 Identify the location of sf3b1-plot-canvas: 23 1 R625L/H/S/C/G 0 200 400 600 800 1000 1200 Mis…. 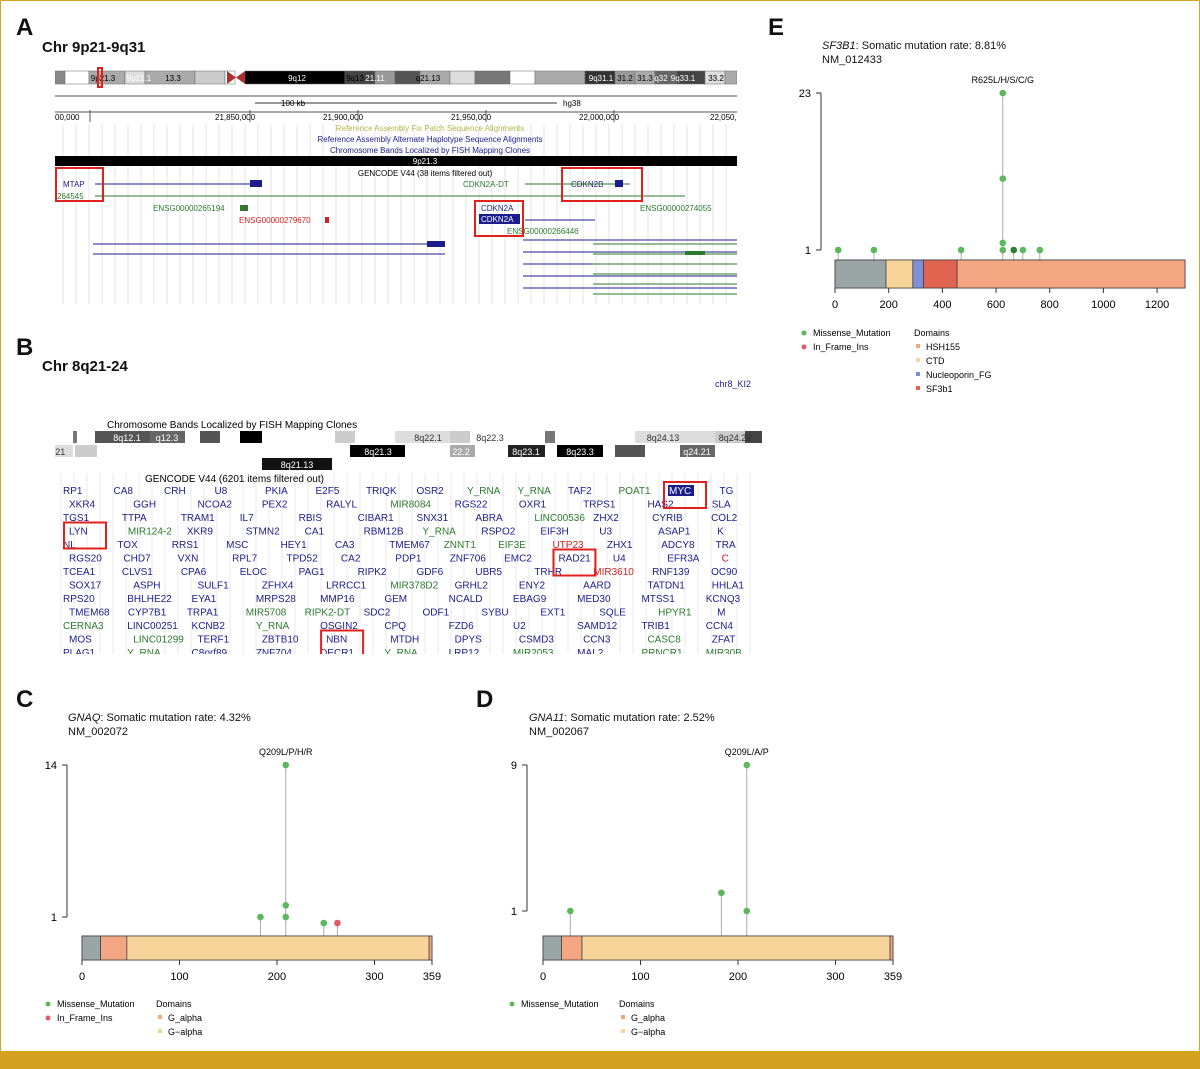
(992, 234).